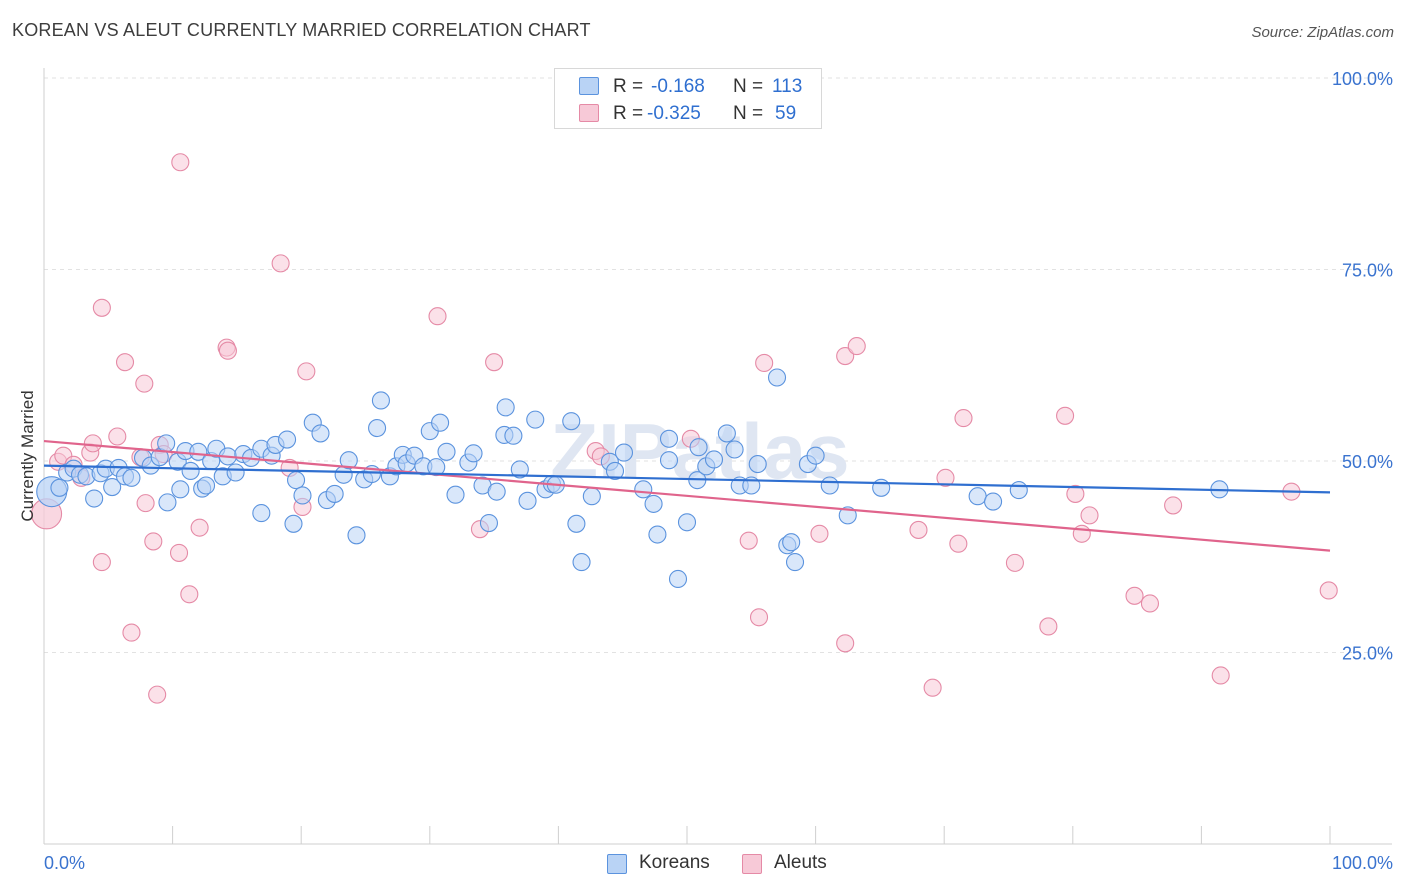 Image resolution: width=1406 pixels, height=892 pixels. Describe the element at coordinates (589, 113) in the screenshot. I see `aleuts-swatch` at that location.